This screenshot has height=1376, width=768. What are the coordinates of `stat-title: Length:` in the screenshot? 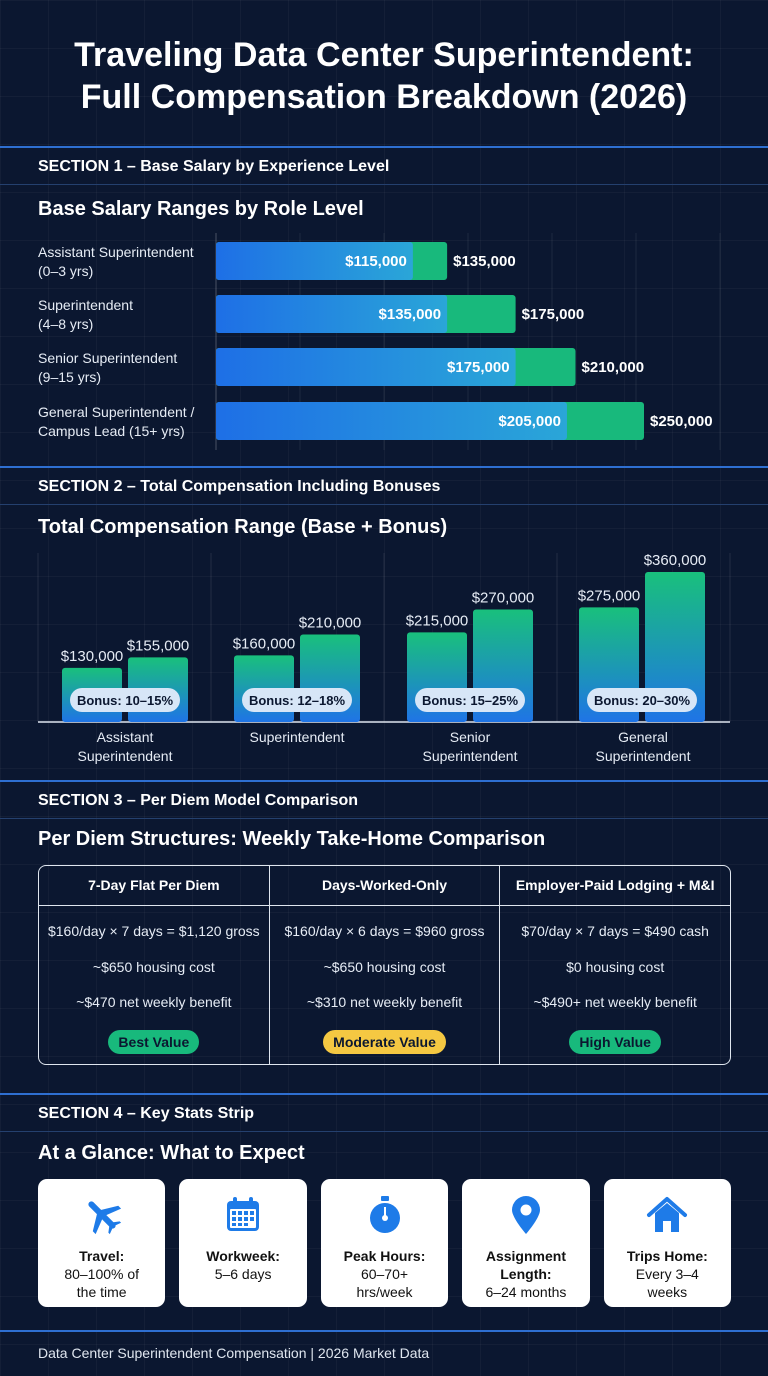 It's located at (526, 1274).